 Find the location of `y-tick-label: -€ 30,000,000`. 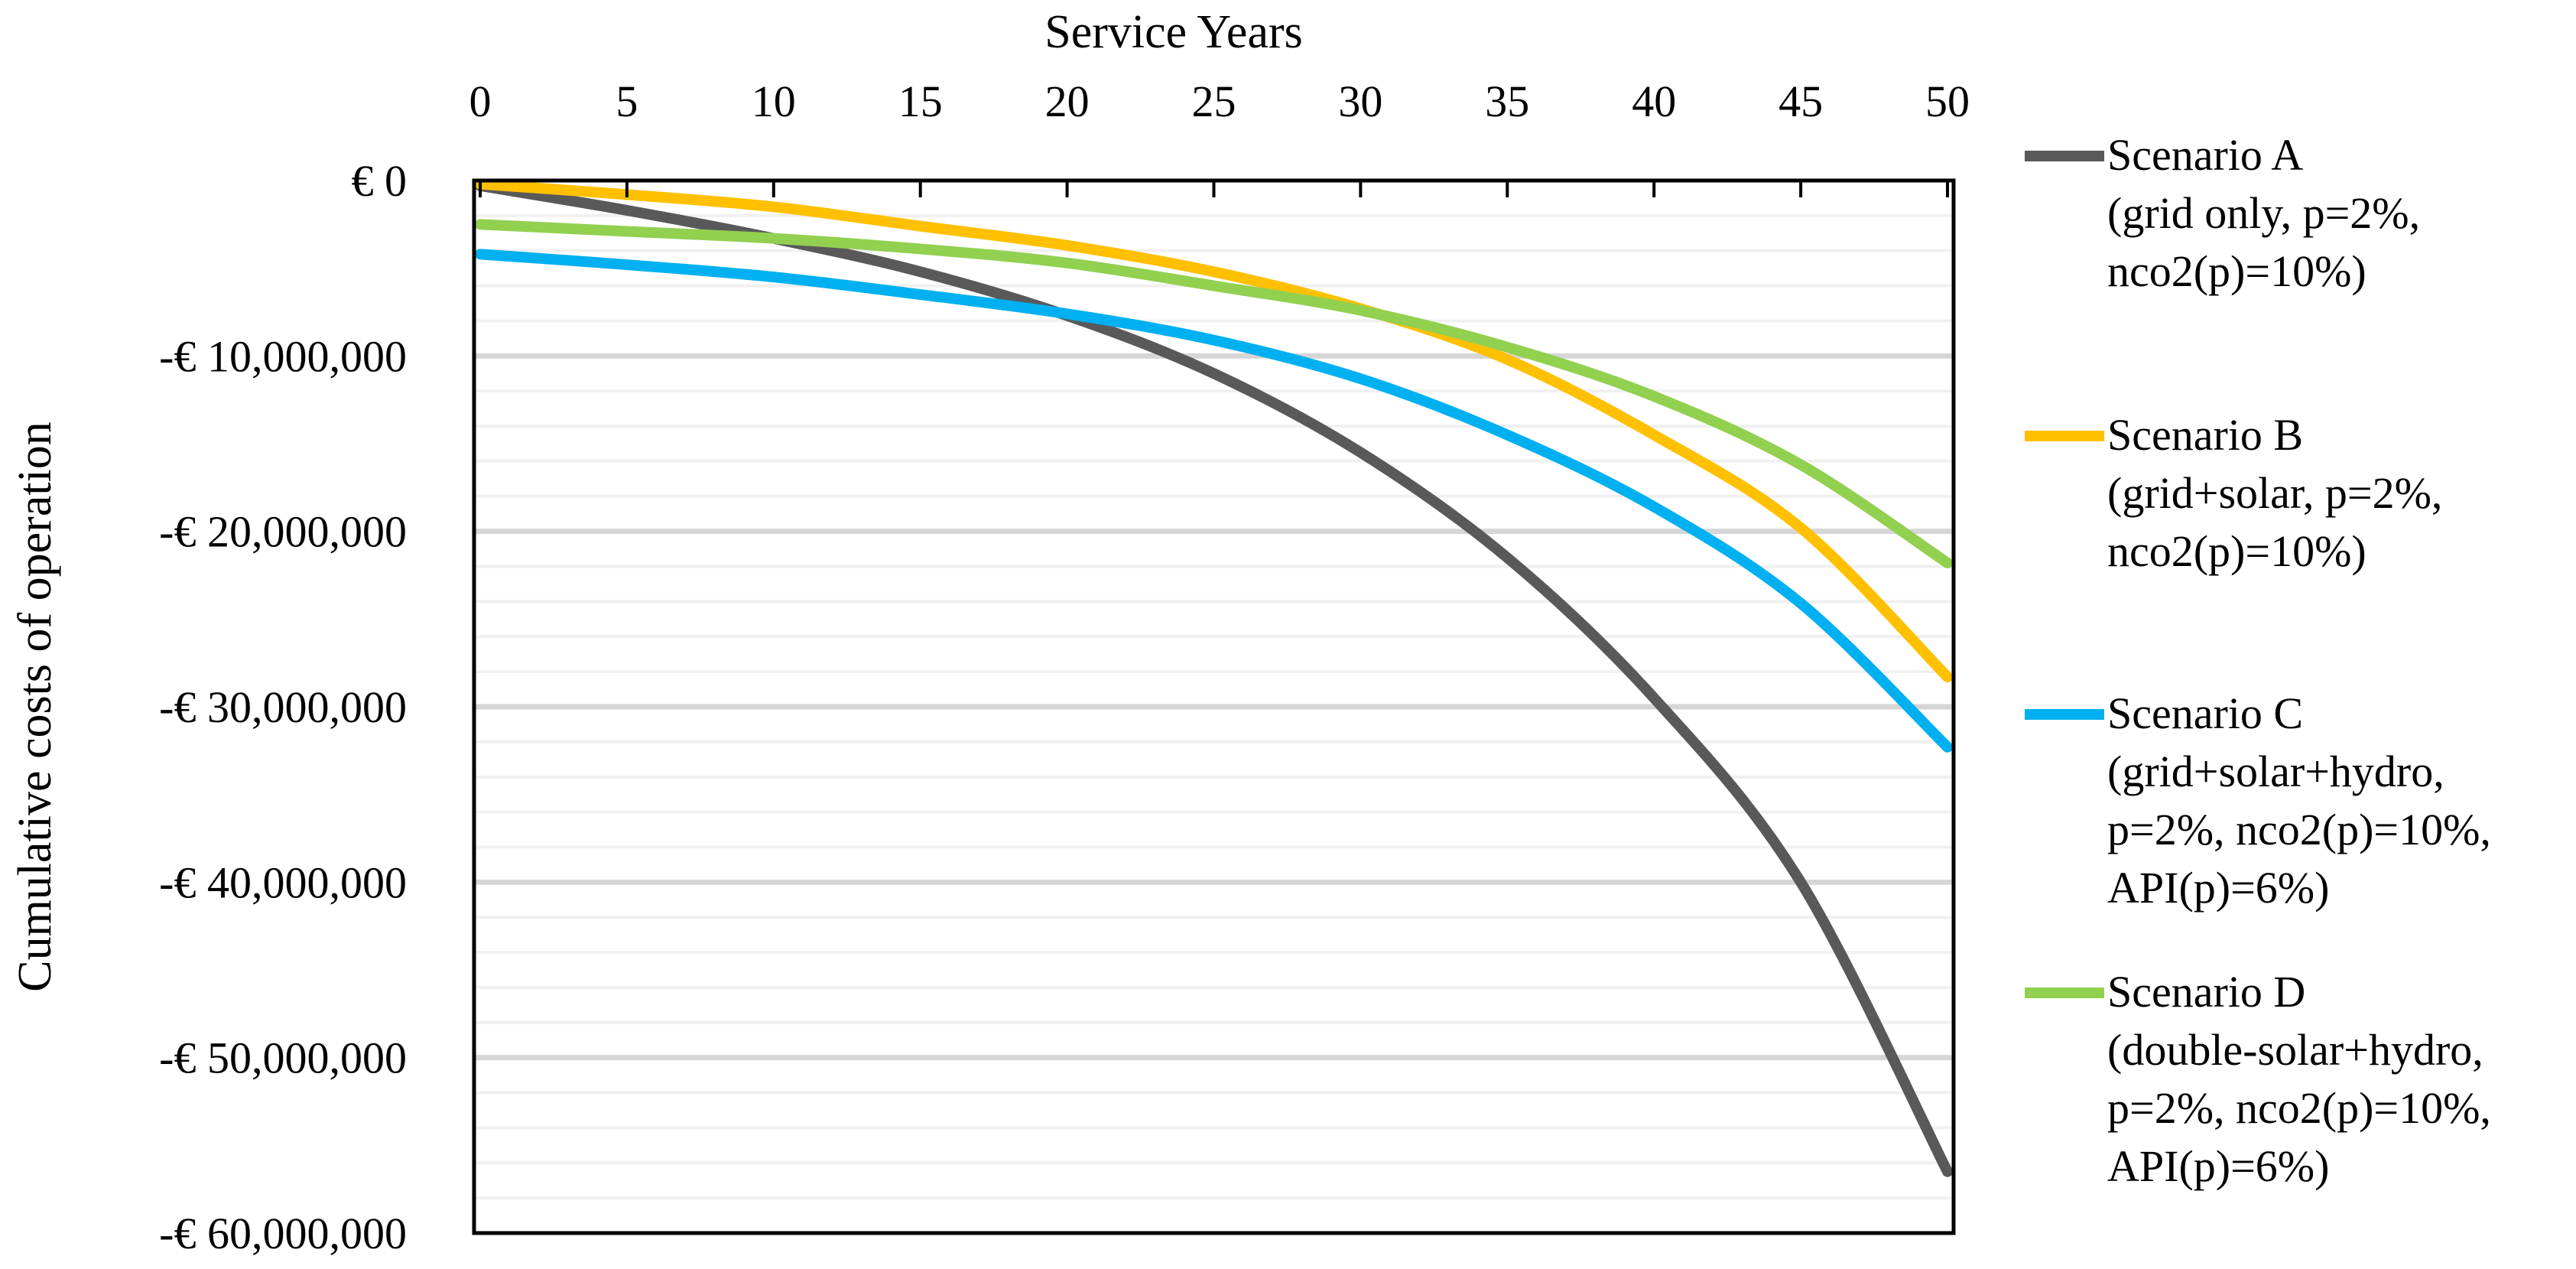

y-tick-label: -€ 30,000,000 is located at coordinates (283, 707).